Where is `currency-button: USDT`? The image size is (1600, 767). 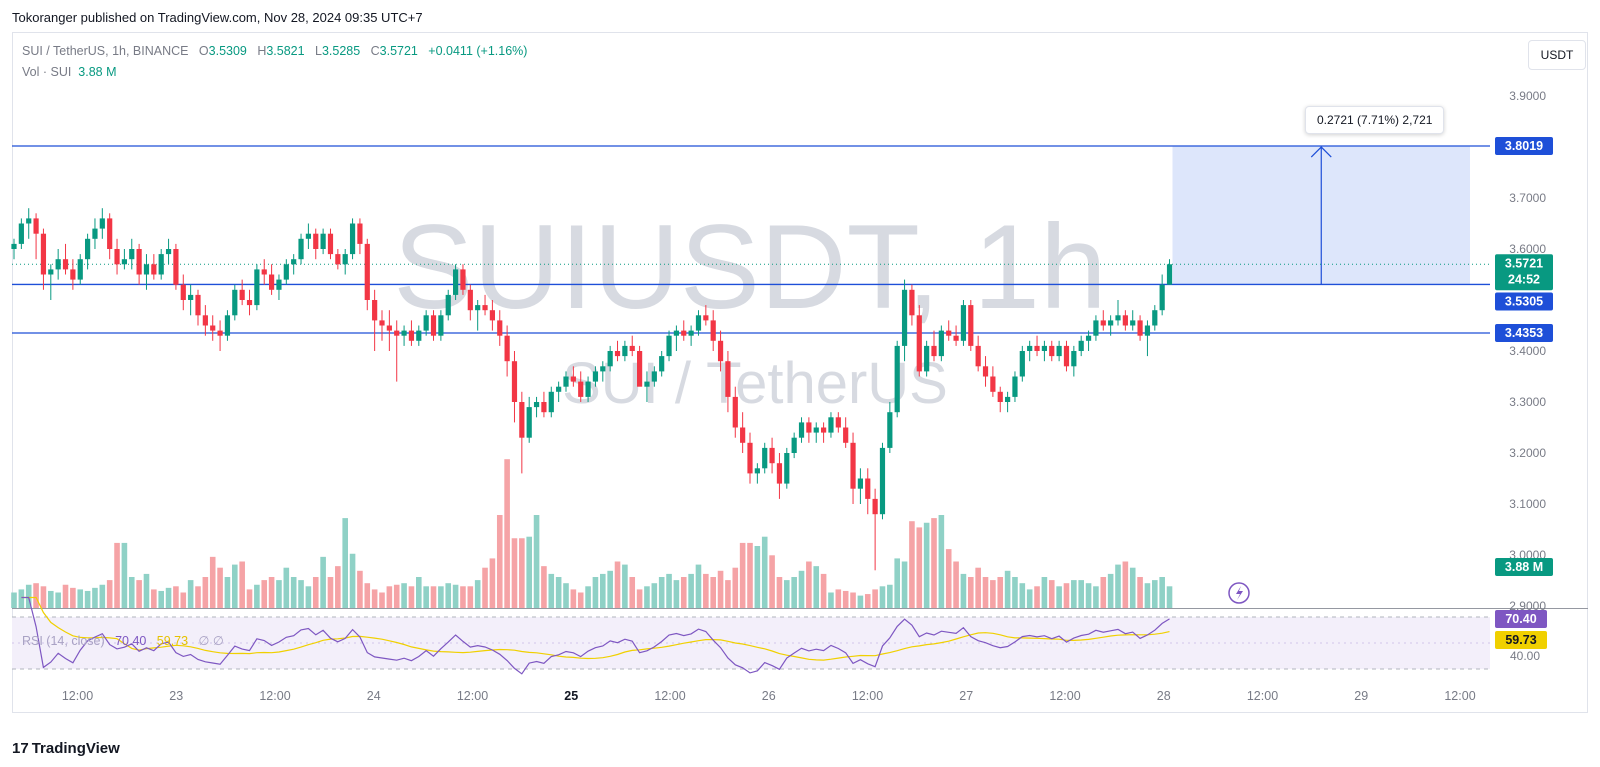
currency-button: USDT is located at coordinates (1557, 55).